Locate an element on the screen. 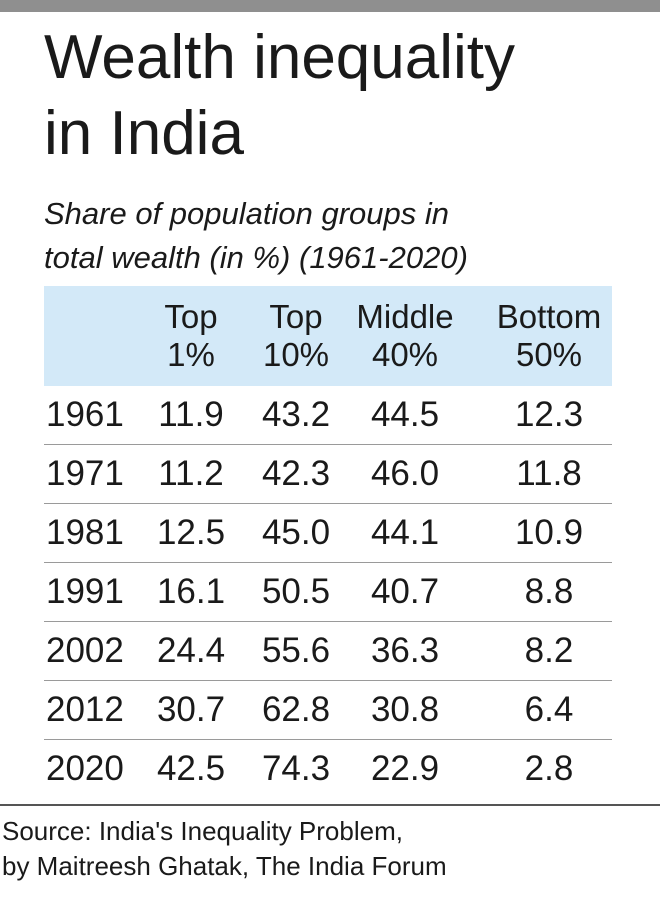 The height and width of the screenshot is (898, 660). value-cell: 8.2 is located at coordinates (549, 650).